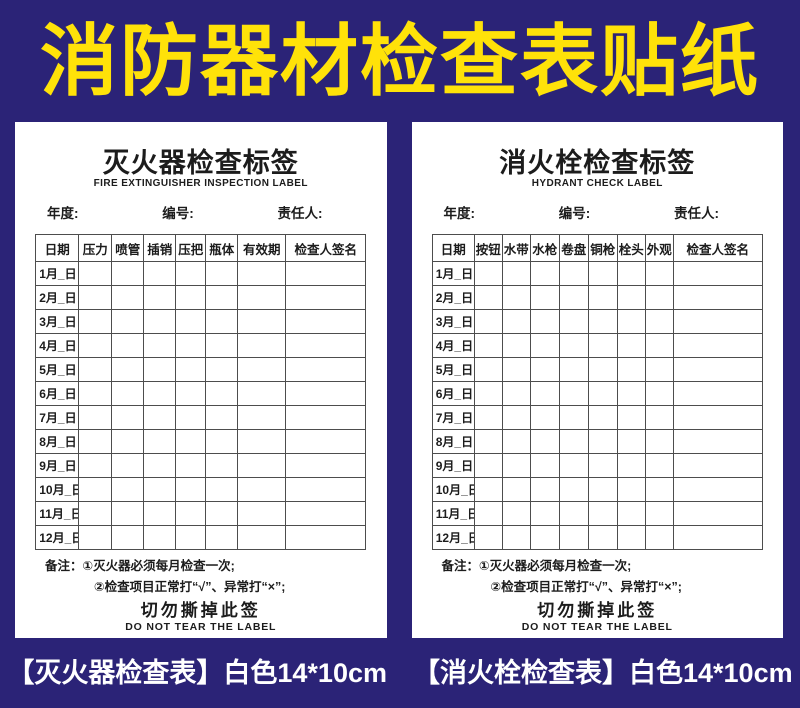 This screenshot has height=708, width=800. I want to click on month-cell: 11月_日, so click(453, 513).